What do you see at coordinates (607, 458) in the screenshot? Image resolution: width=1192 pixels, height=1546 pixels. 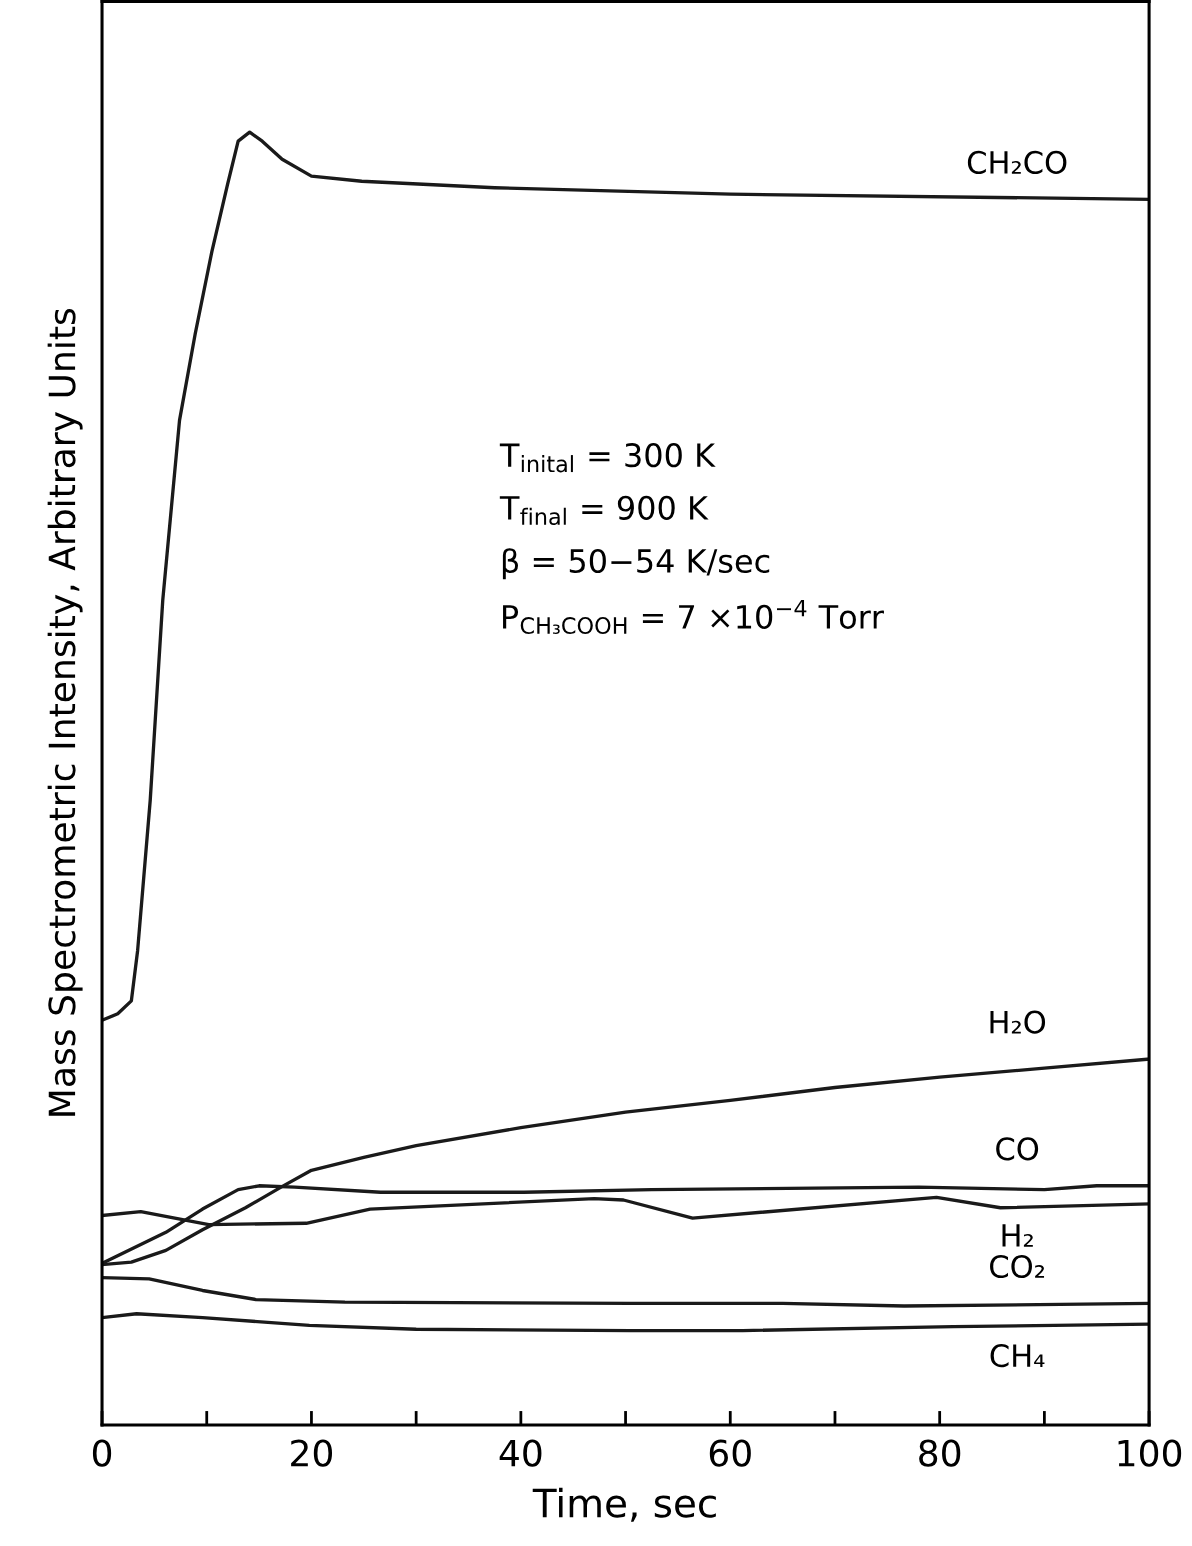 I see `annotation: T$_{inital}$ = 300 K` at bounding box center [607, 458].